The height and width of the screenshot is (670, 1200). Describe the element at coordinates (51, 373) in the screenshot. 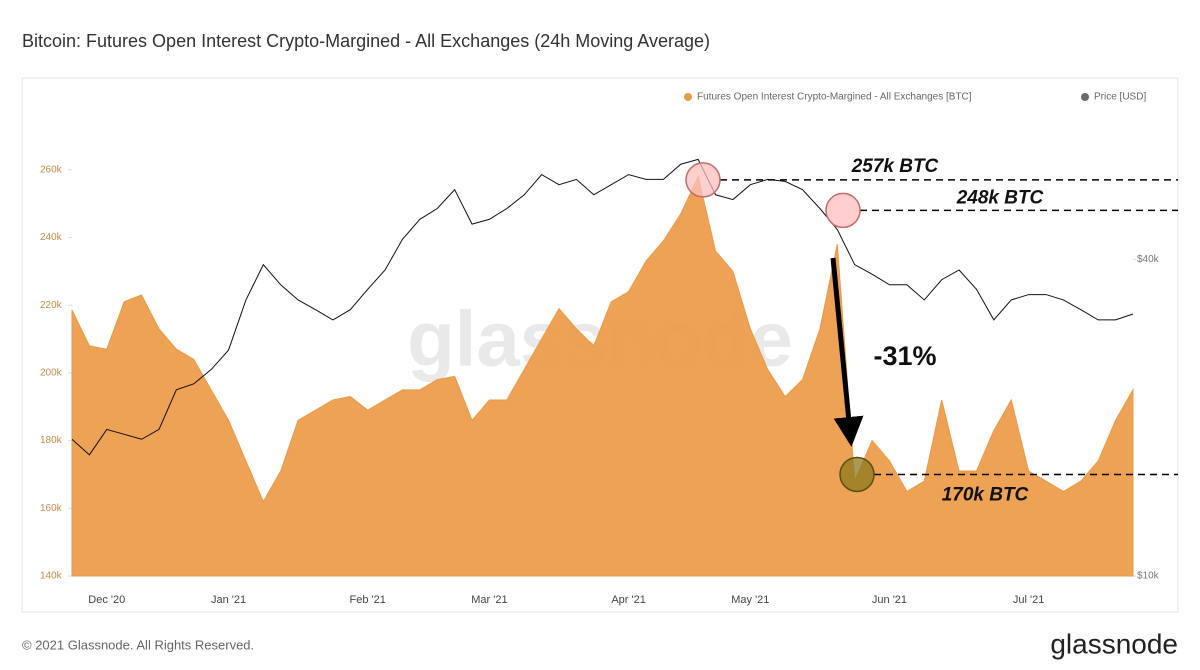

I see `y-tick-label: 200k` at that location.